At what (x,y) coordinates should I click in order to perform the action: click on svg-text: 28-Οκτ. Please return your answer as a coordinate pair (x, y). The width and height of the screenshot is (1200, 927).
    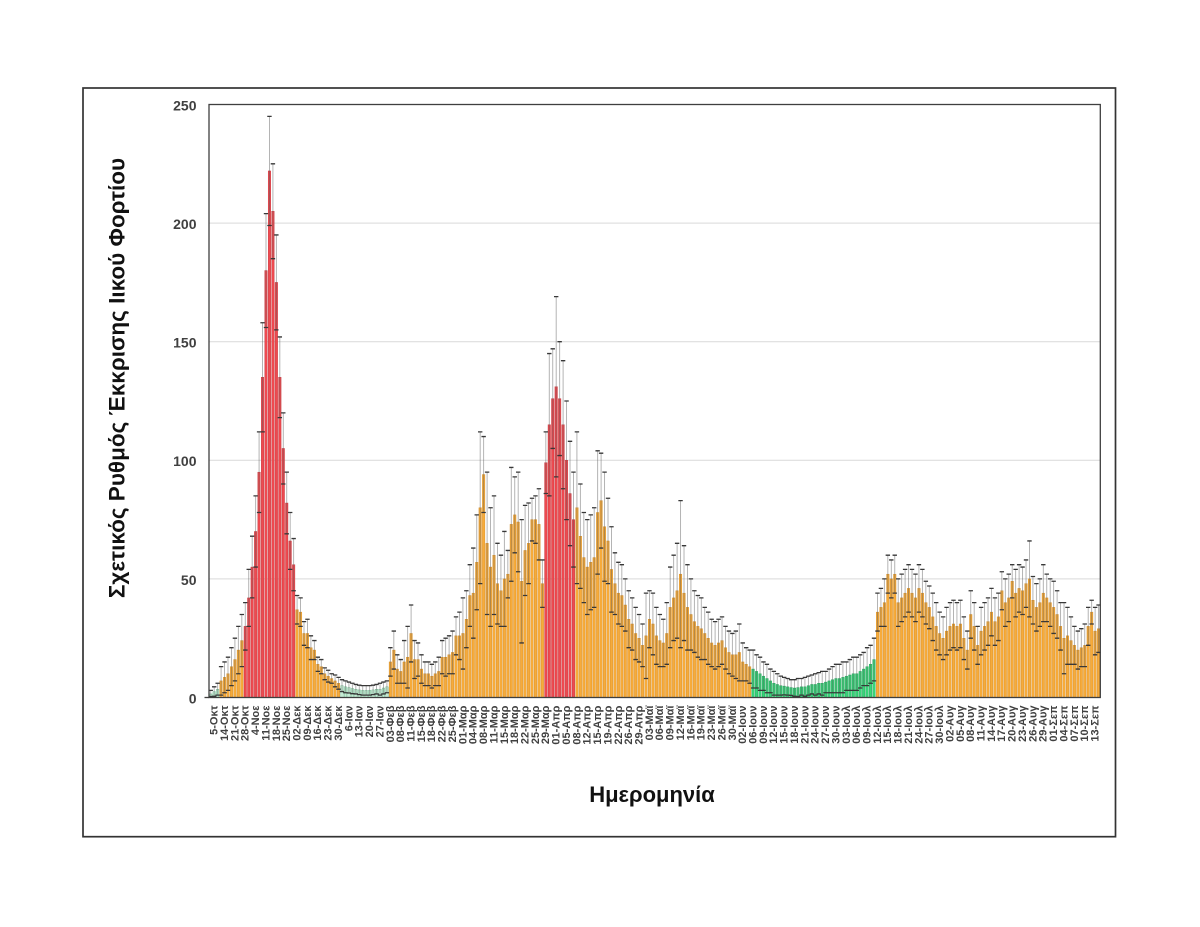
    Looking at the image, I should click on (246, 723).